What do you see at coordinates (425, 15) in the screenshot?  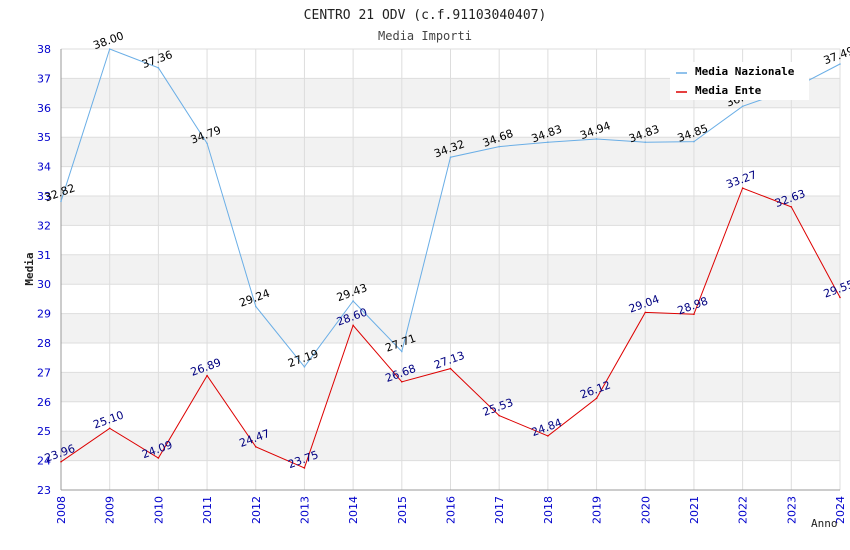 I see `chart-title: CENTRO 21 ODV (c.f.91103040407)` at bounding box center [425, 15].